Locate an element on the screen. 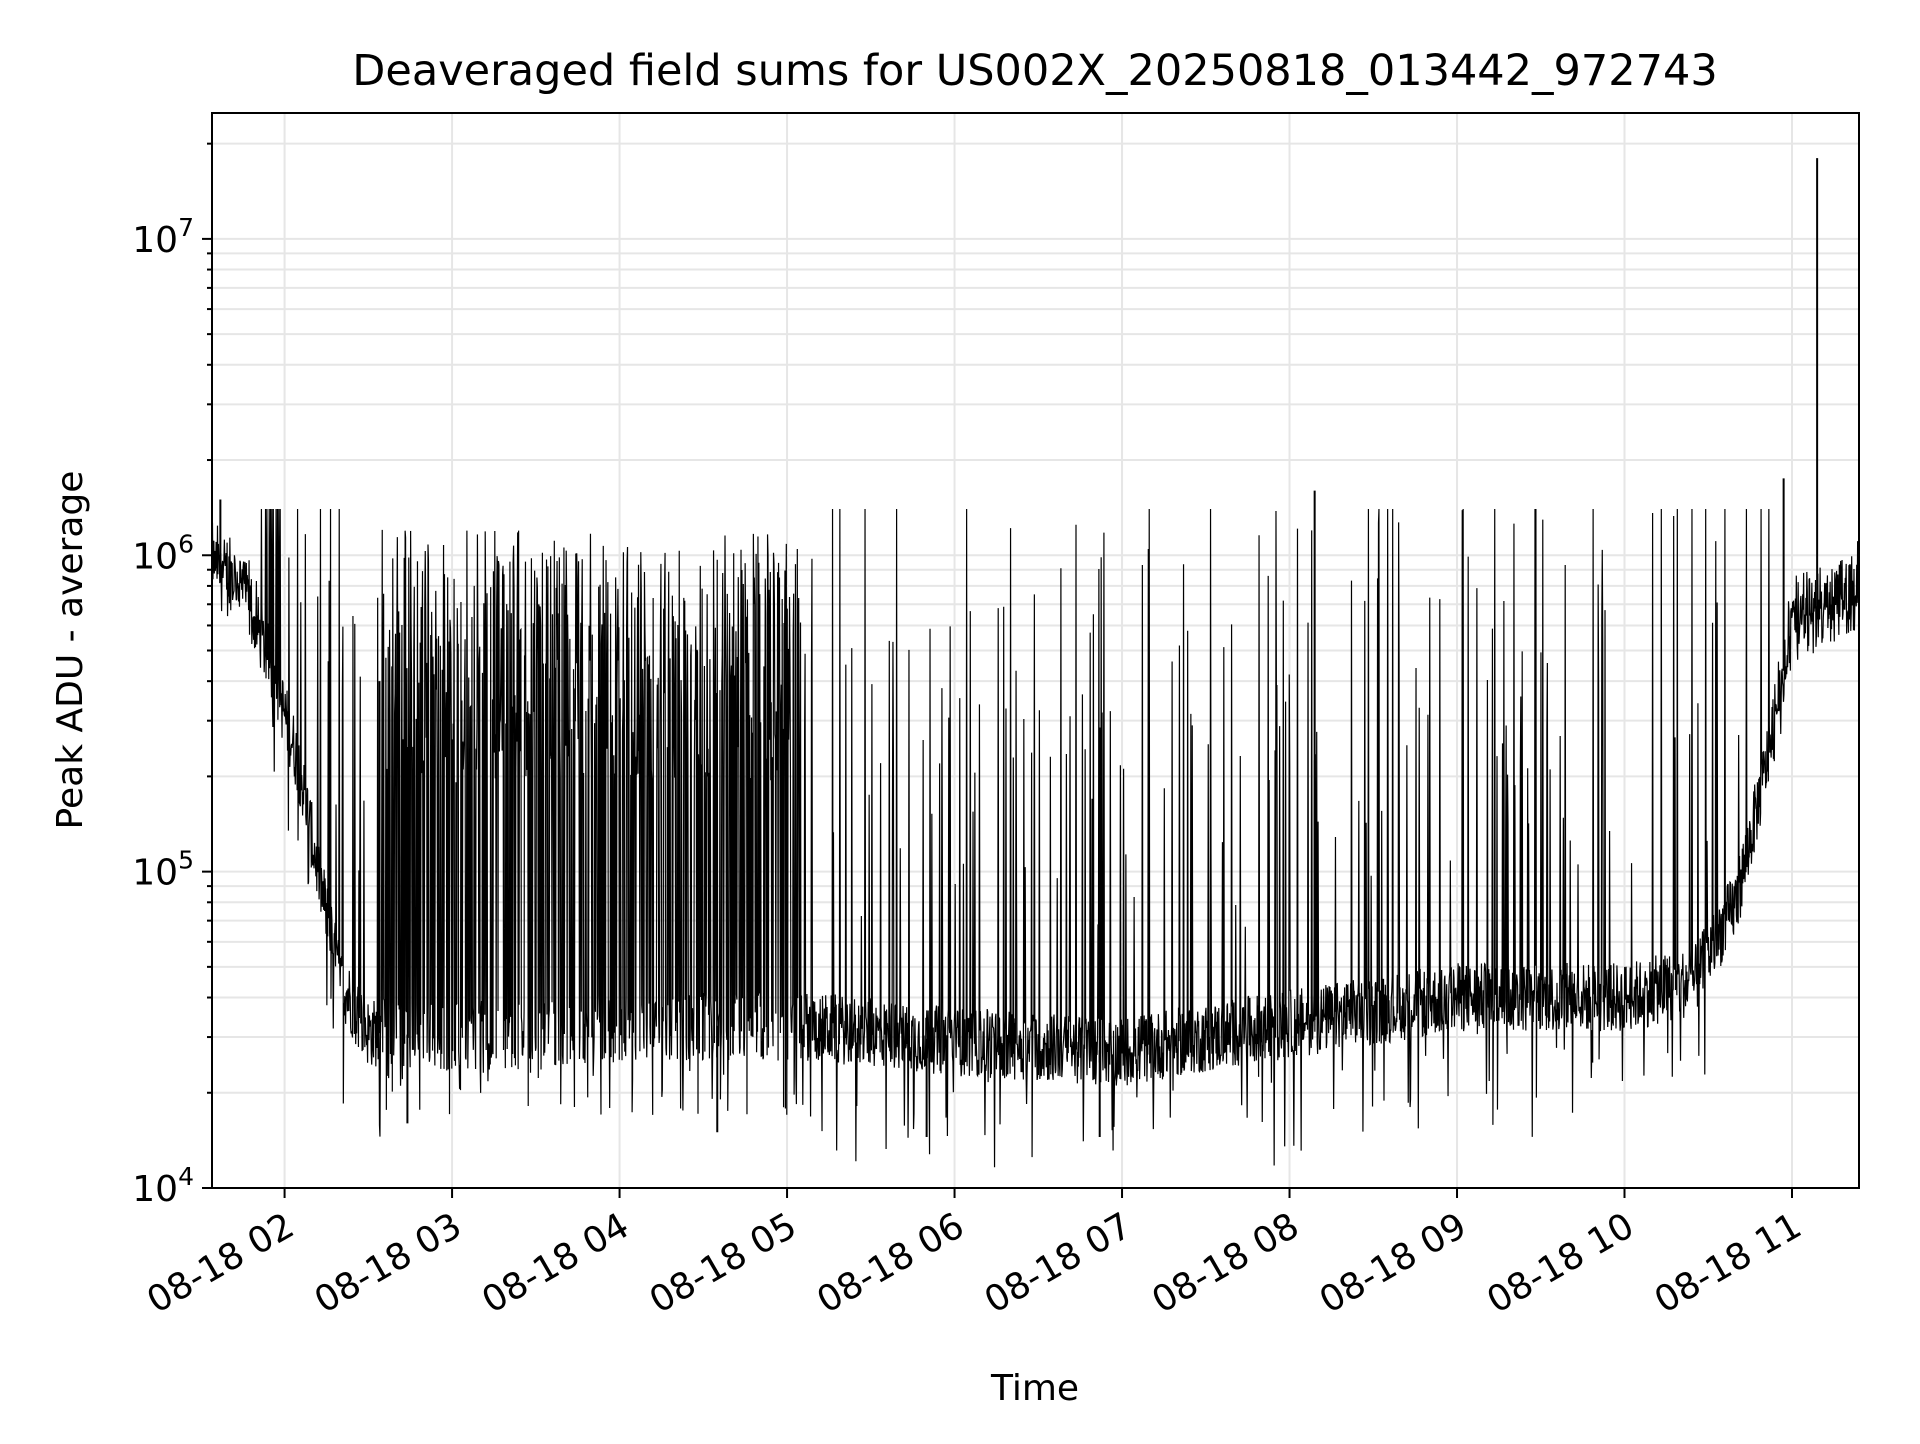 This screenshot has width=1920, height=1444. y-tick-label: 10⁷ is located at coordinates (163, 237).